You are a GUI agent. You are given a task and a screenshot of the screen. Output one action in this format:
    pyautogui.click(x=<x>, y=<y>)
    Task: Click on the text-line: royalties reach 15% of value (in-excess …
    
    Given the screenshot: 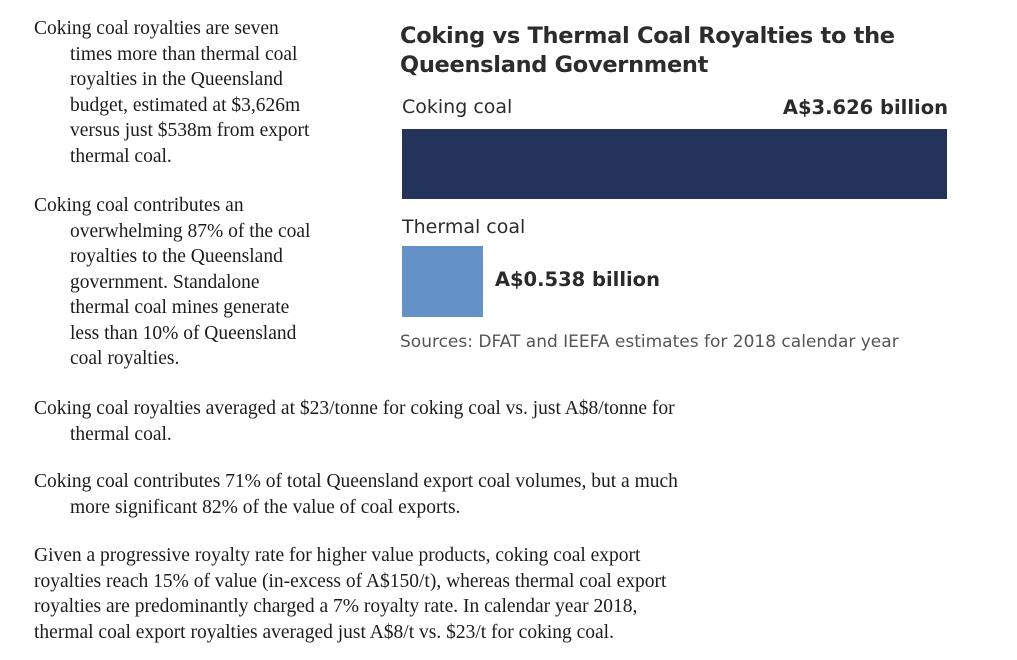 What is the action you would take?
    pyautogui.click(x=350, y=581)
    